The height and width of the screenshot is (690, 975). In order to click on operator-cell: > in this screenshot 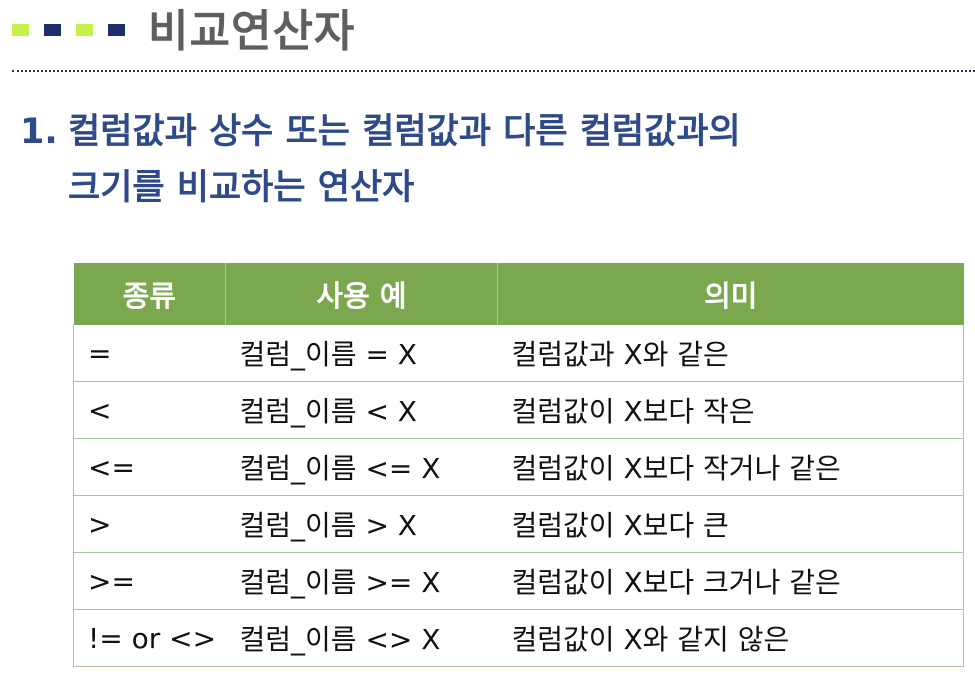, I will do `click(149, 524)`.